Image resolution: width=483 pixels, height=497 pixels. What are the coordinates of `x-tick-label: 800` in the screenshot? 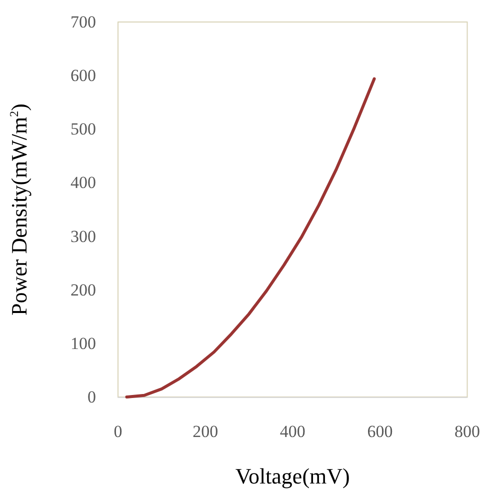 It's located at (467, 431).